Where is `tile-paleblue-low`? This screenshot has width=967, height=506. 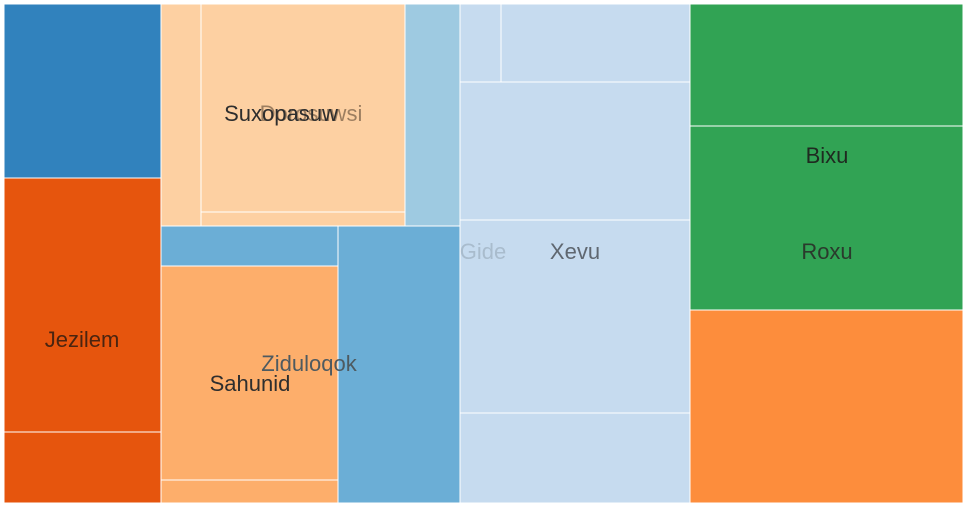 tile-paleblue-low is located at coordinates (575, 458).